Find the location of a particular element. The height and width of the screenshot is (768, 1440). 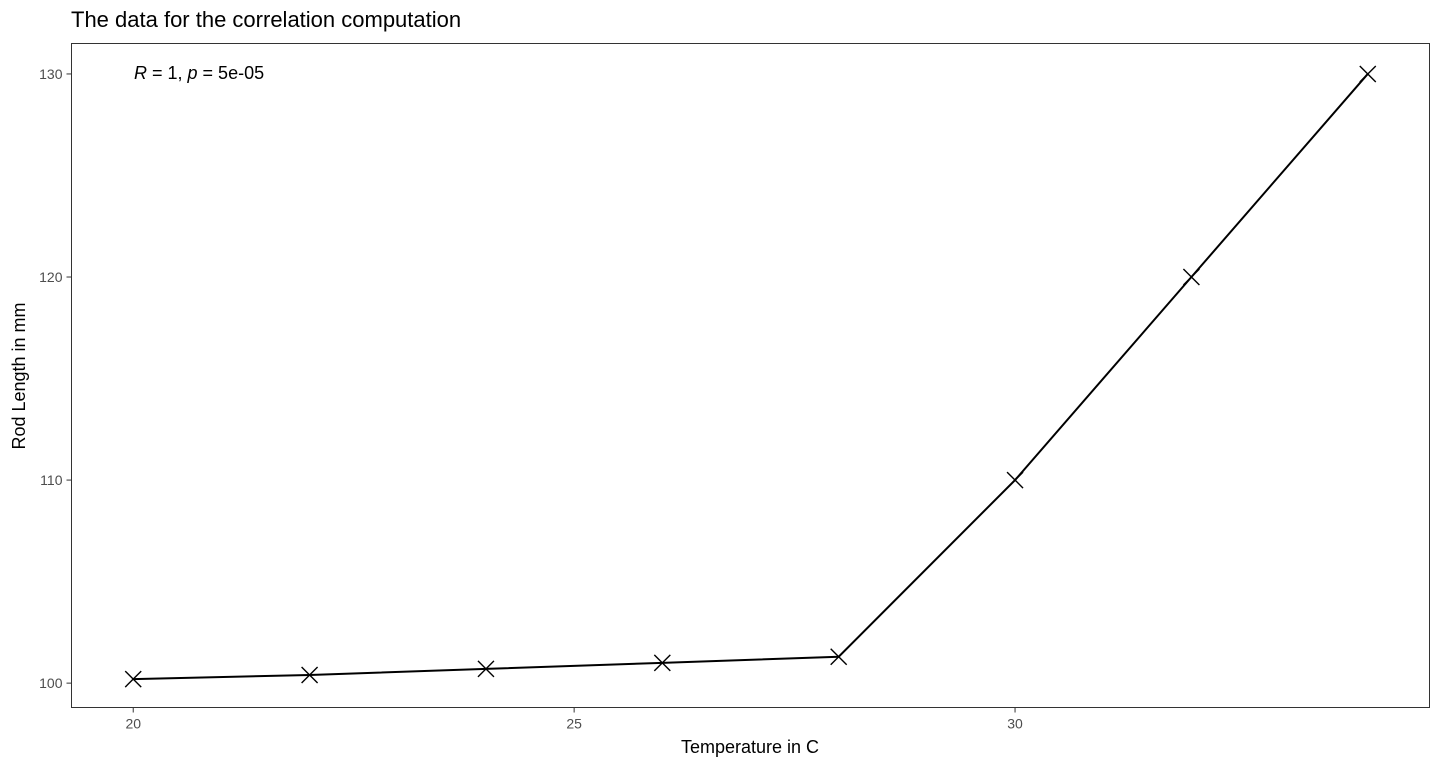

y-axis-title: Rod Length in mm is located at coordinates (19, 375).